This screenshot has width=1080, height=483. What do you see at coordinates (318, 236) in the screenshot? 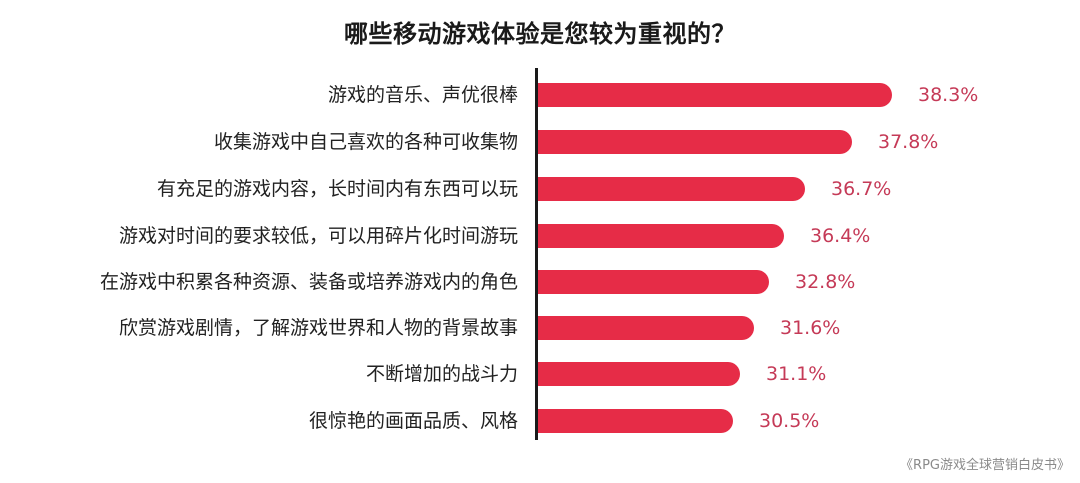
I see `category-label: 游戏对时间的要求较低，可以用碎片化时间游玩` at bounding box center [318, 236].